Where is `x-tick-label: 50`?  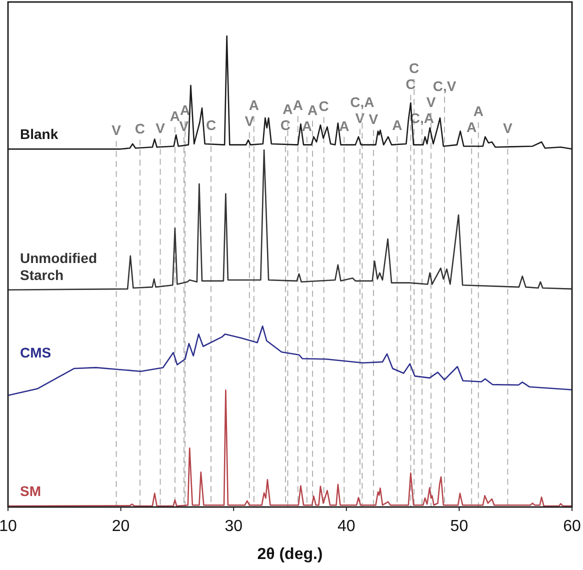 x-tick-label: 50 is located at coordinates (459, 526).